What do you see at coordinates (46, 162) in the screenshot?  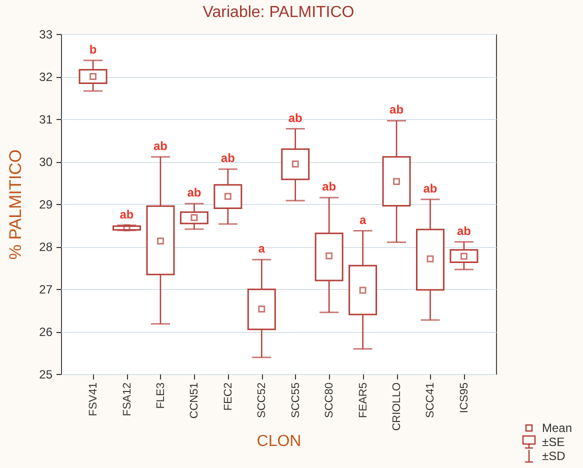 I see `y-tick-label: 30` at bounding box center [46, 162].